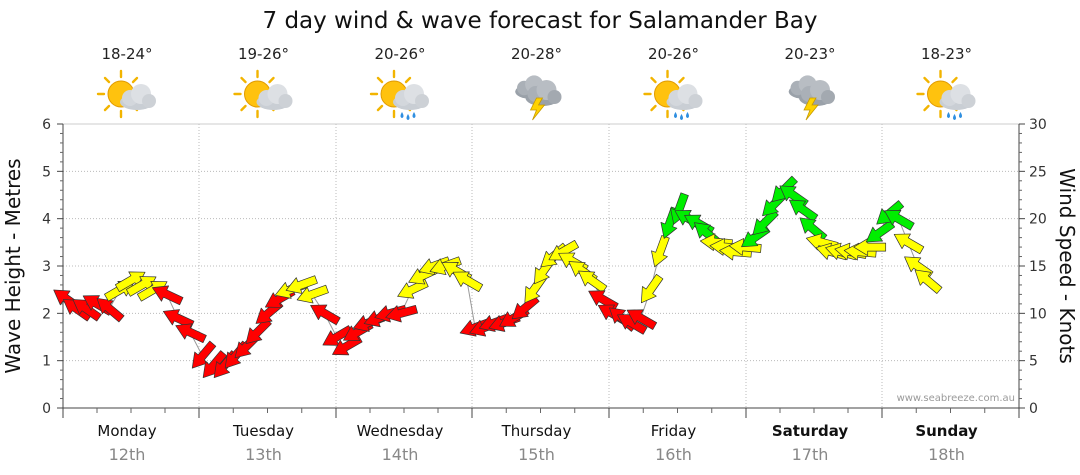  What do you see at coordinates (536, 431) in the screenshot?
I see `day-name-label: Thursday` at bounding box center [536, 431].